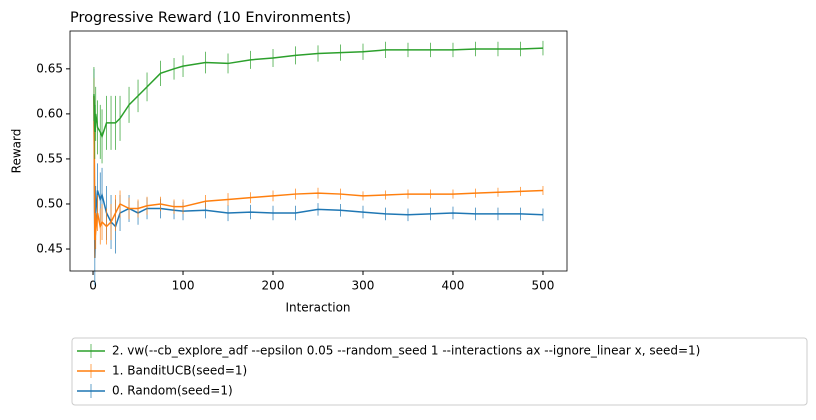 The width and height of the screenshot is (816, 420). I want to click on x-tick-label: 0, so click(93, 286).